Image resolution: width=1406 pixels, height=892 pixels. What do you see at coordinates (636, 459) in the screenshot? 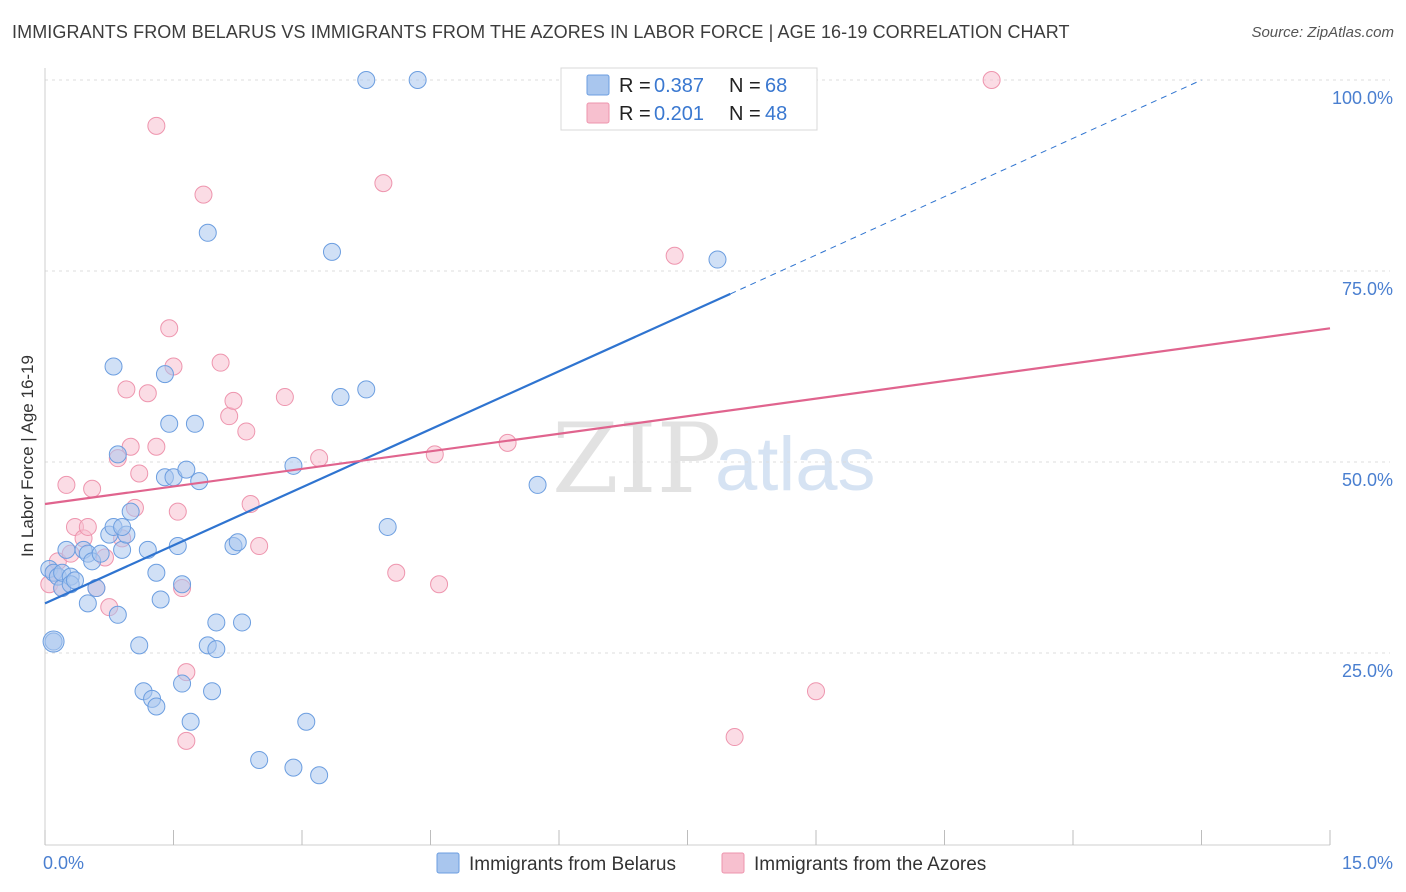
I see `watermark-zip: ZIP` at bounding box center [636, 459].